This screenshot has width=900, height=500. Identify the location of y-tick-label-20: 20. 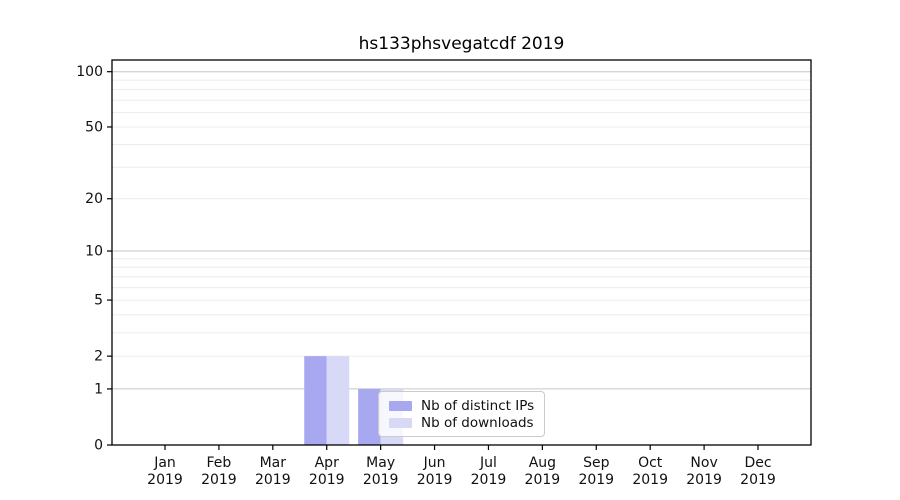
(94, 199).